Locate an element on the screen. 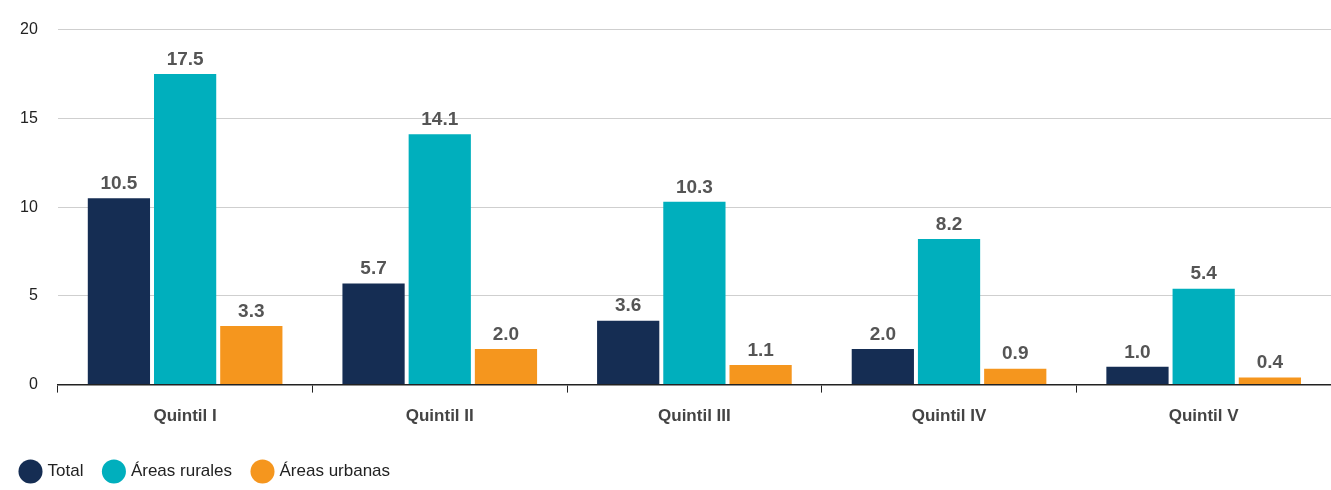  data-label: 3.3 is located at coordinates (251, 310).